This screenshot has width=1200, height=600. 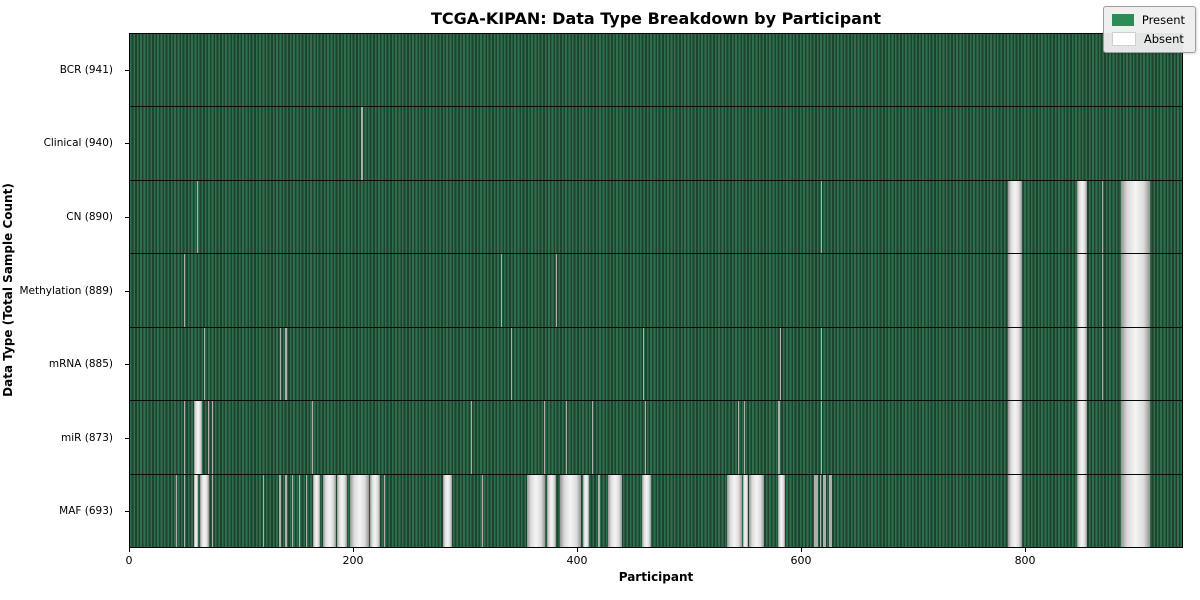 I want to click on present-swatch-icon, so click(x=1122, y=20).